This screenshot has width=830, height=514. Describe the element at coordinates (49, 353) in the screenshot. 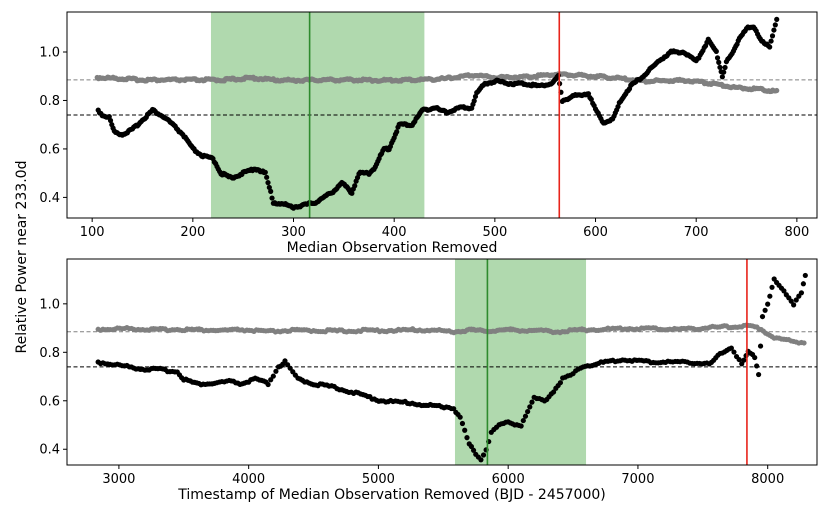

I see `bottom-y-tick-label: 0.8` at that location.